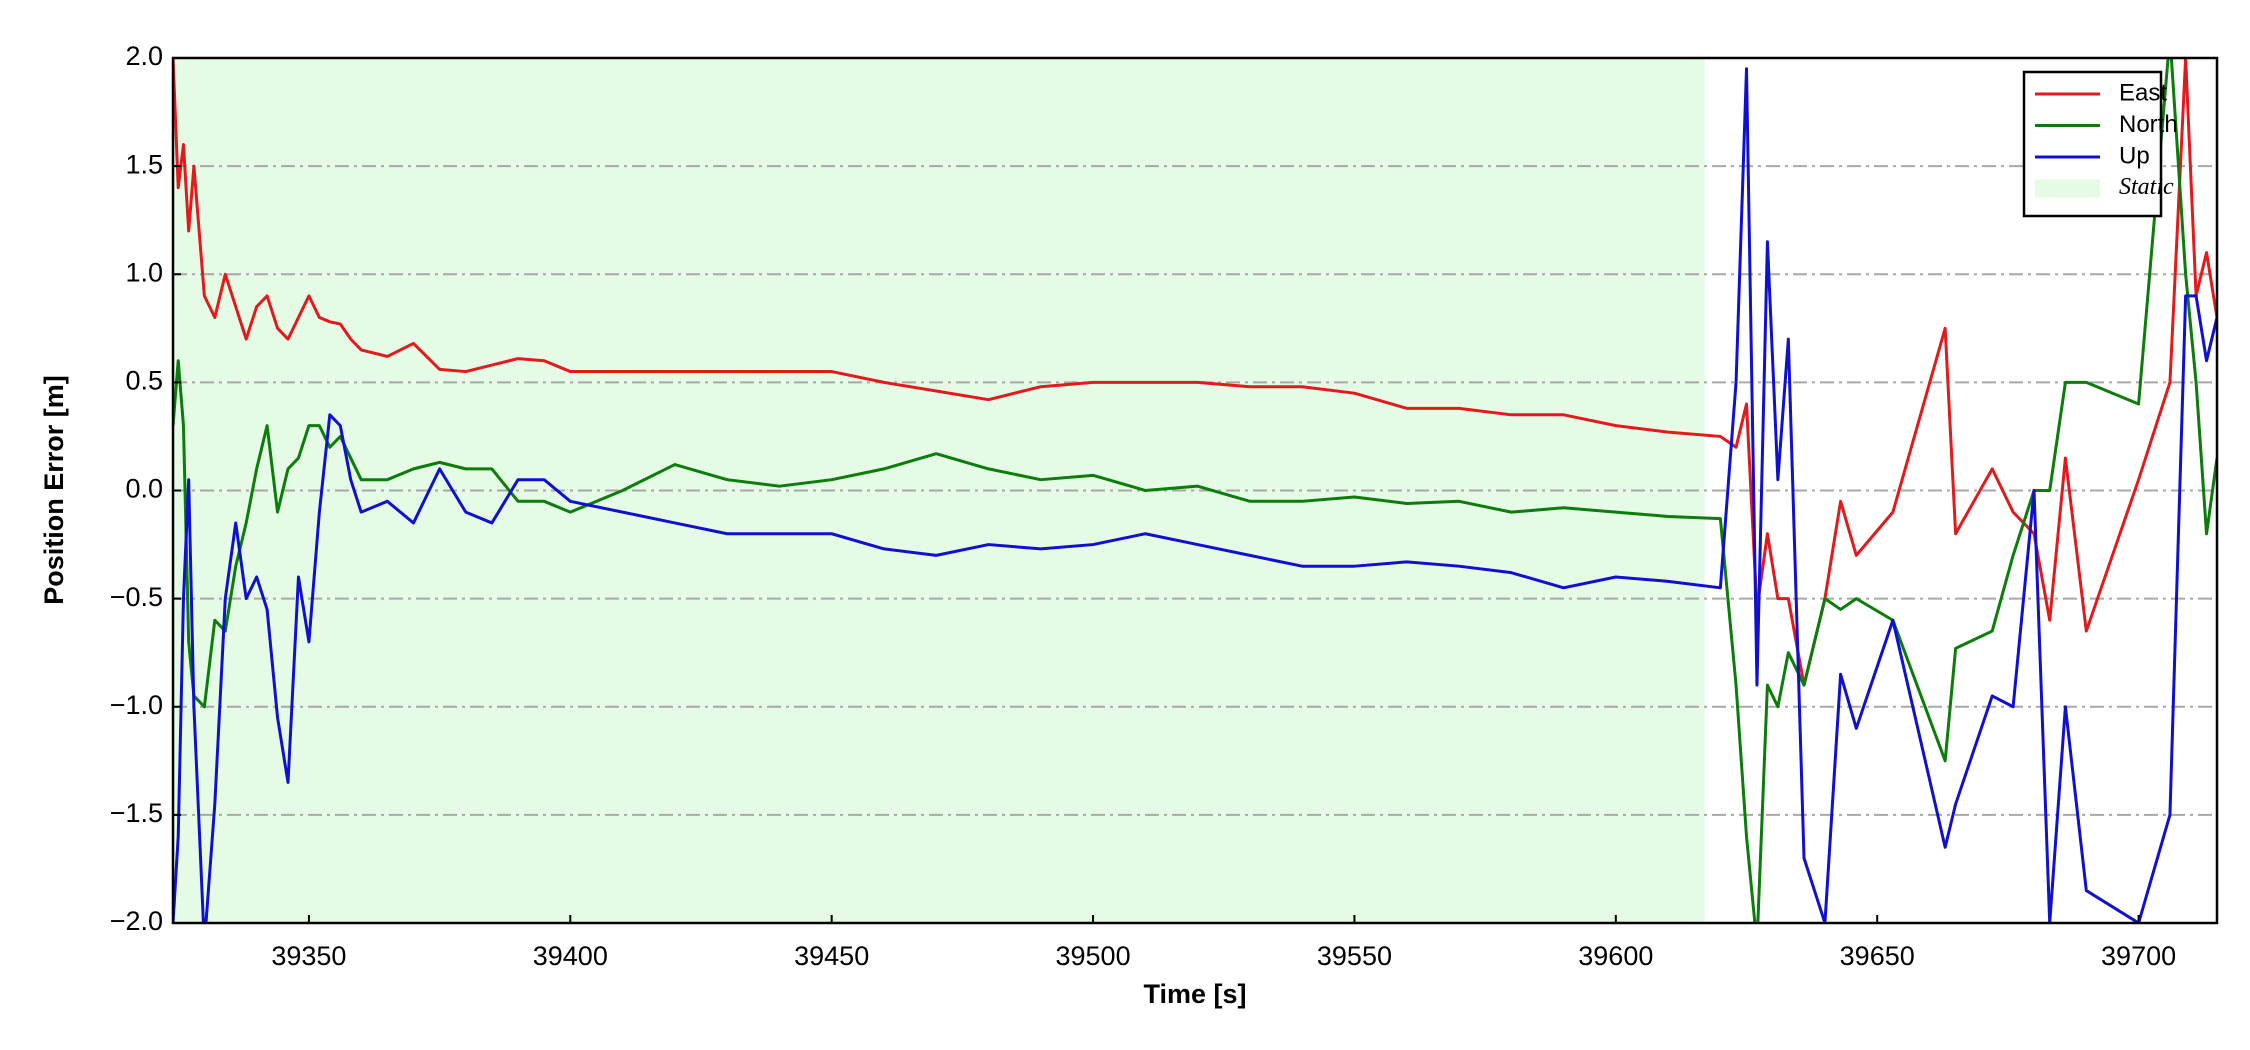 The height and width of the screenshot is (1050, 2250). Describe the element at coordinates (2143, 92) in the screenshot. I see `legend-label: East` at that location.